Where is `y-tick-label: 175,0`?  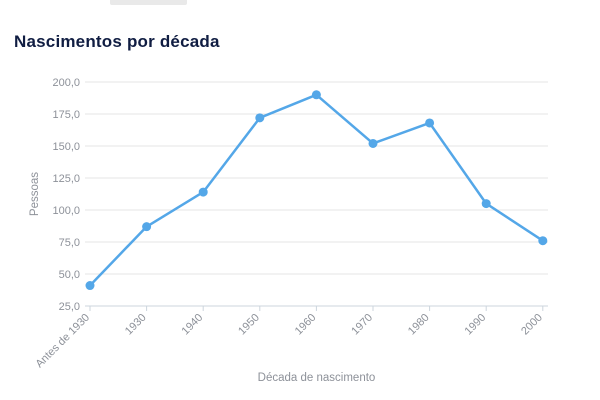
y-tick-label: 175,0 is located at coordinates (66, 115).